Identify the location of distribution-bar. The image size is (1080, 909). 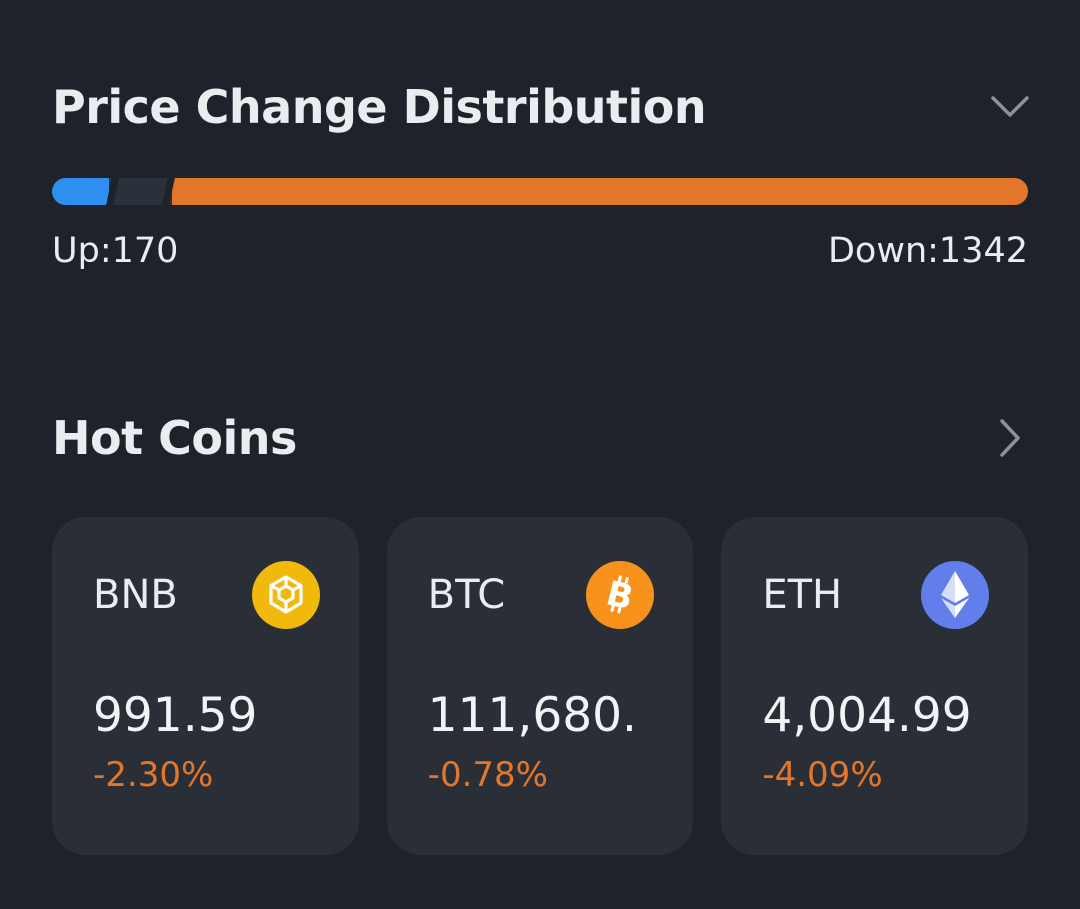
(540, 191).